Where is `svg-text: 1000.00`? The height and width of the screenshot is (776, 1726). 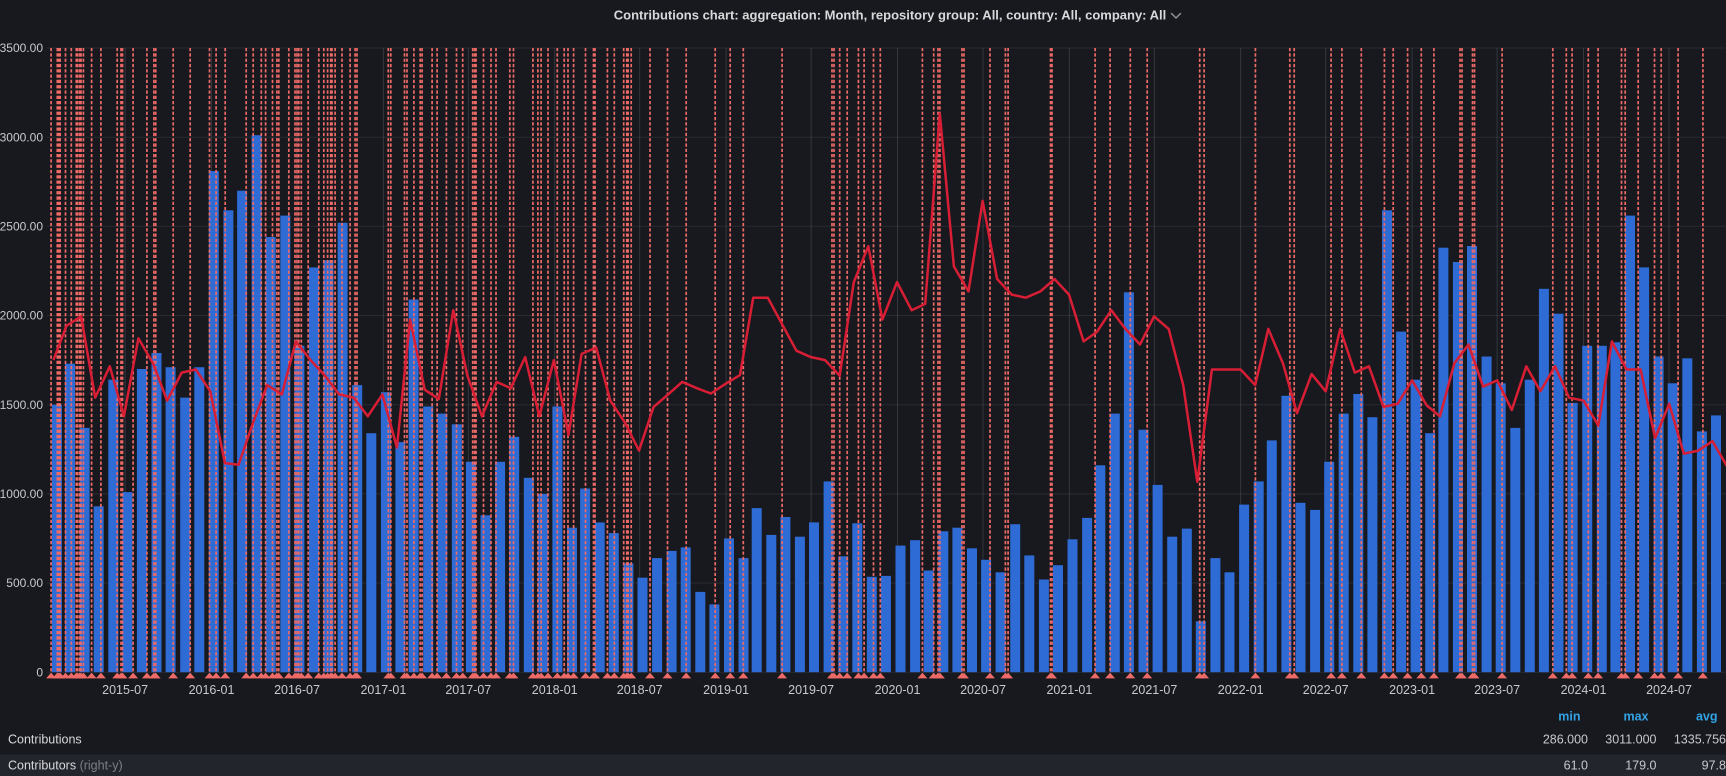 svg-text: 1000.00 is located at coordinates (21, 494).